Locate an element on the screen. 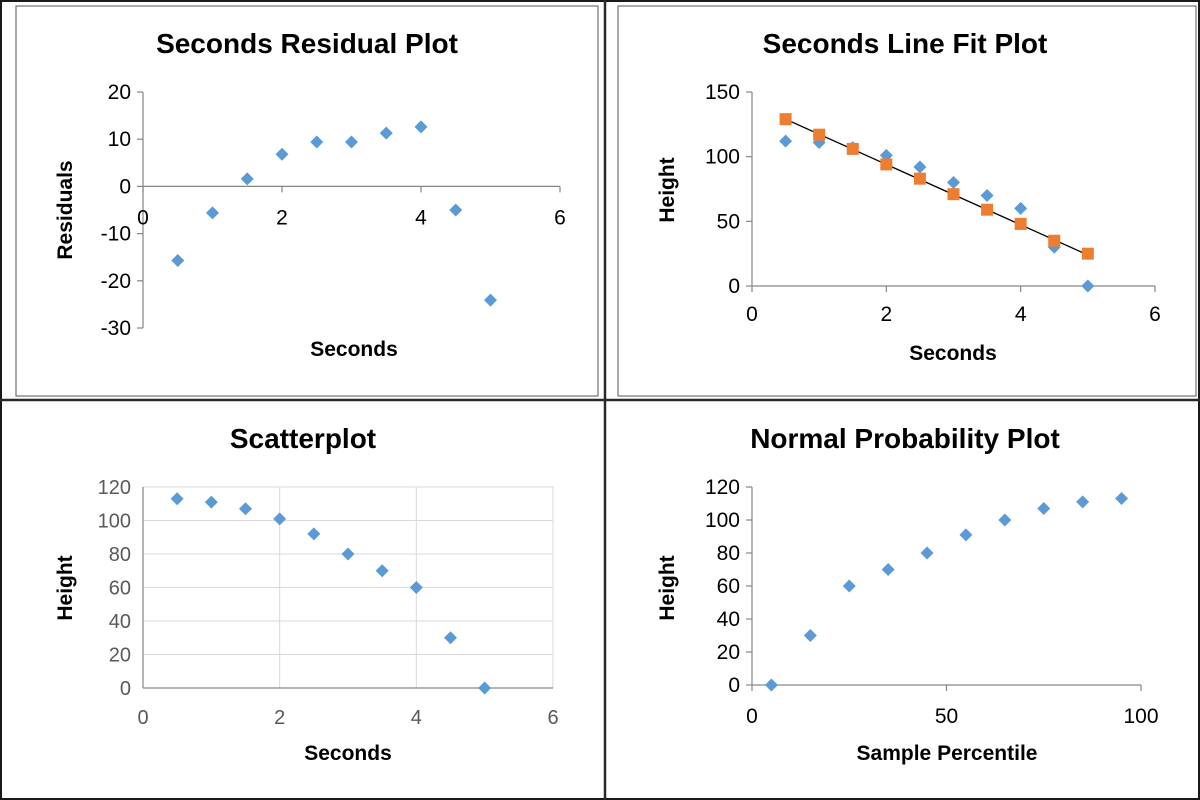 The width and height of the screenshot is (1200, 800). linefit-x-axis-title: Seconds is located at coordinates (953, 353).